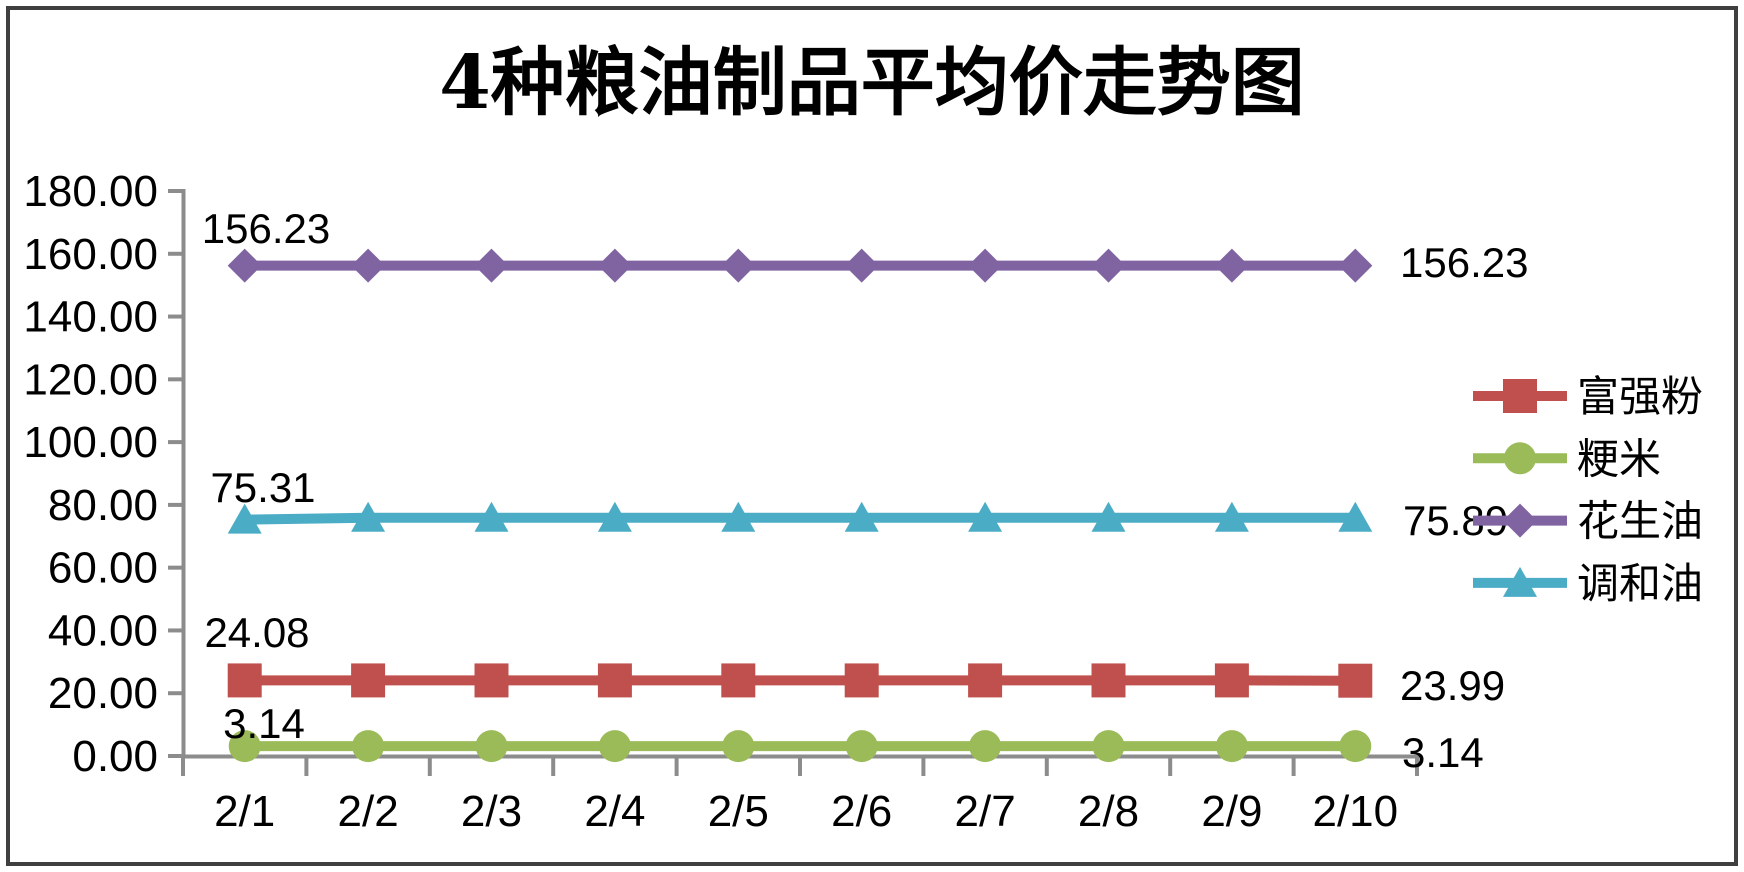 The width and height of the screenshot is (1744, 872). I want to click on y-tick-label: 40.00, so click(103, 630).